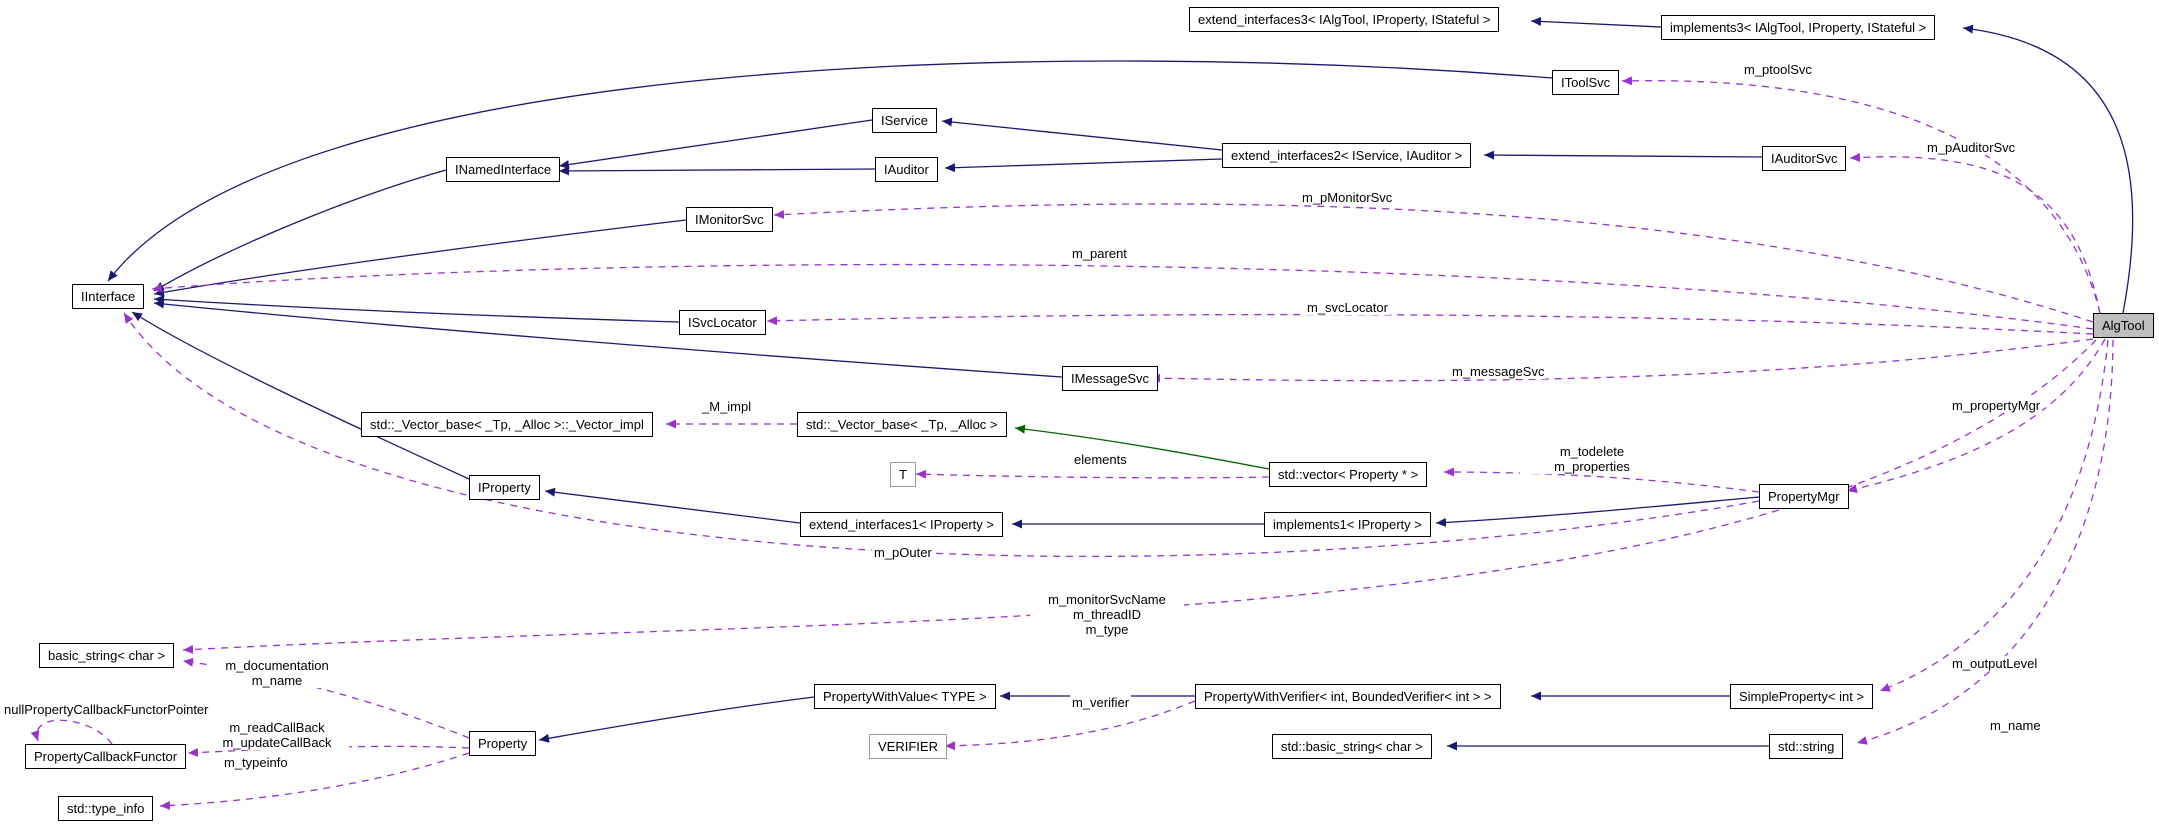 The height and width of the screenshot is (827, 2159). I want to click on edge-algtool-implements3, so click(2048, 169).